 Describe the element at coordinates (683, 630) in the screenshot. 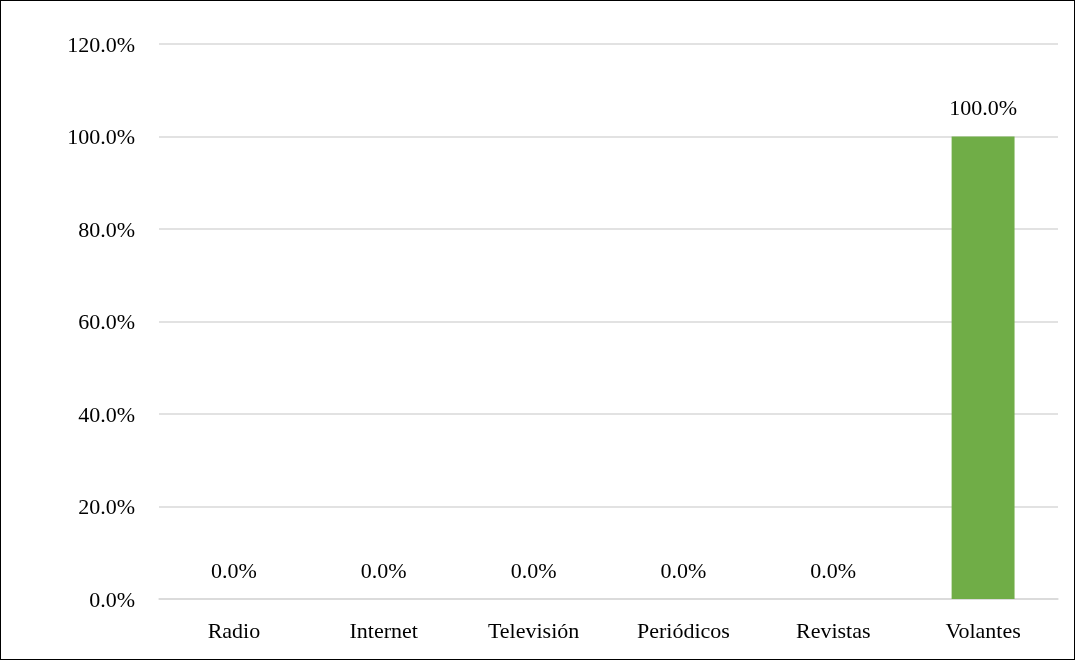

I see `x-tick-label: Periódicos` at that location.